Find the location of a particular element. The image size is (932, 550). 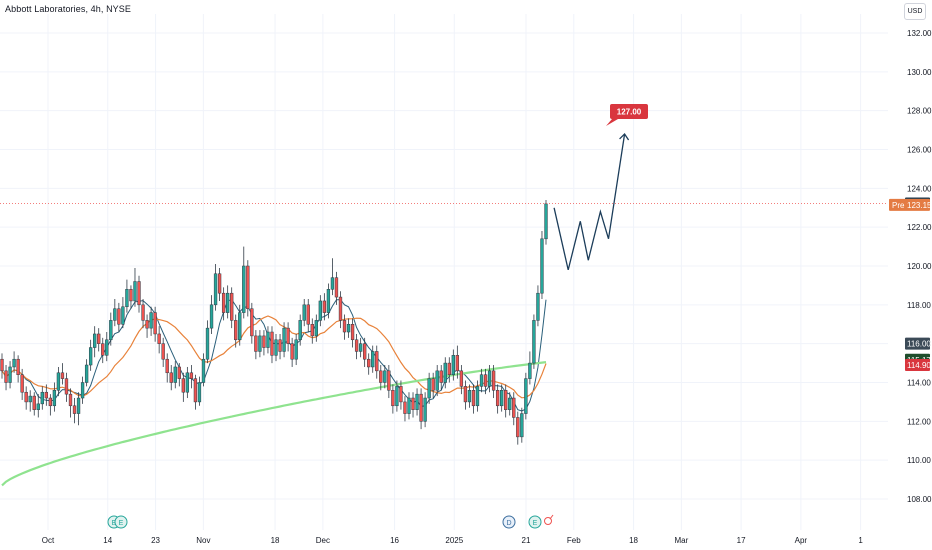

pre-market-badge: Pre 123.15 is located at coordinates (910, 204).